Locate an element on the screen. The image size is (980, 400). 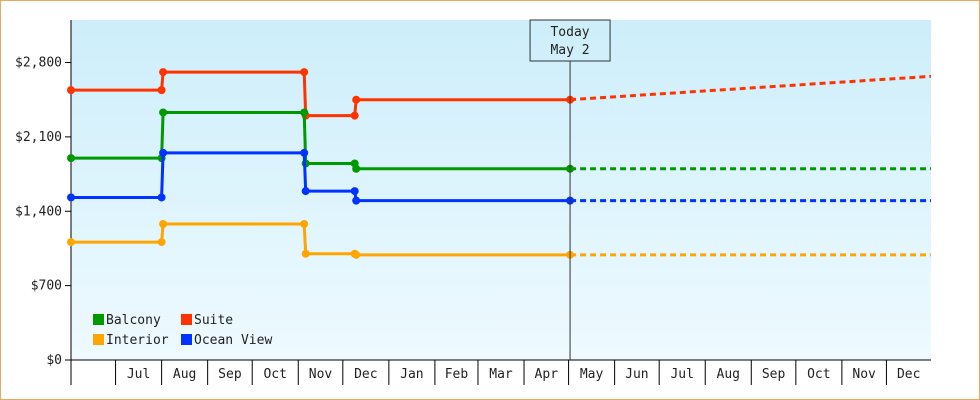
today-label: Today is located at coordinates (569, 32).